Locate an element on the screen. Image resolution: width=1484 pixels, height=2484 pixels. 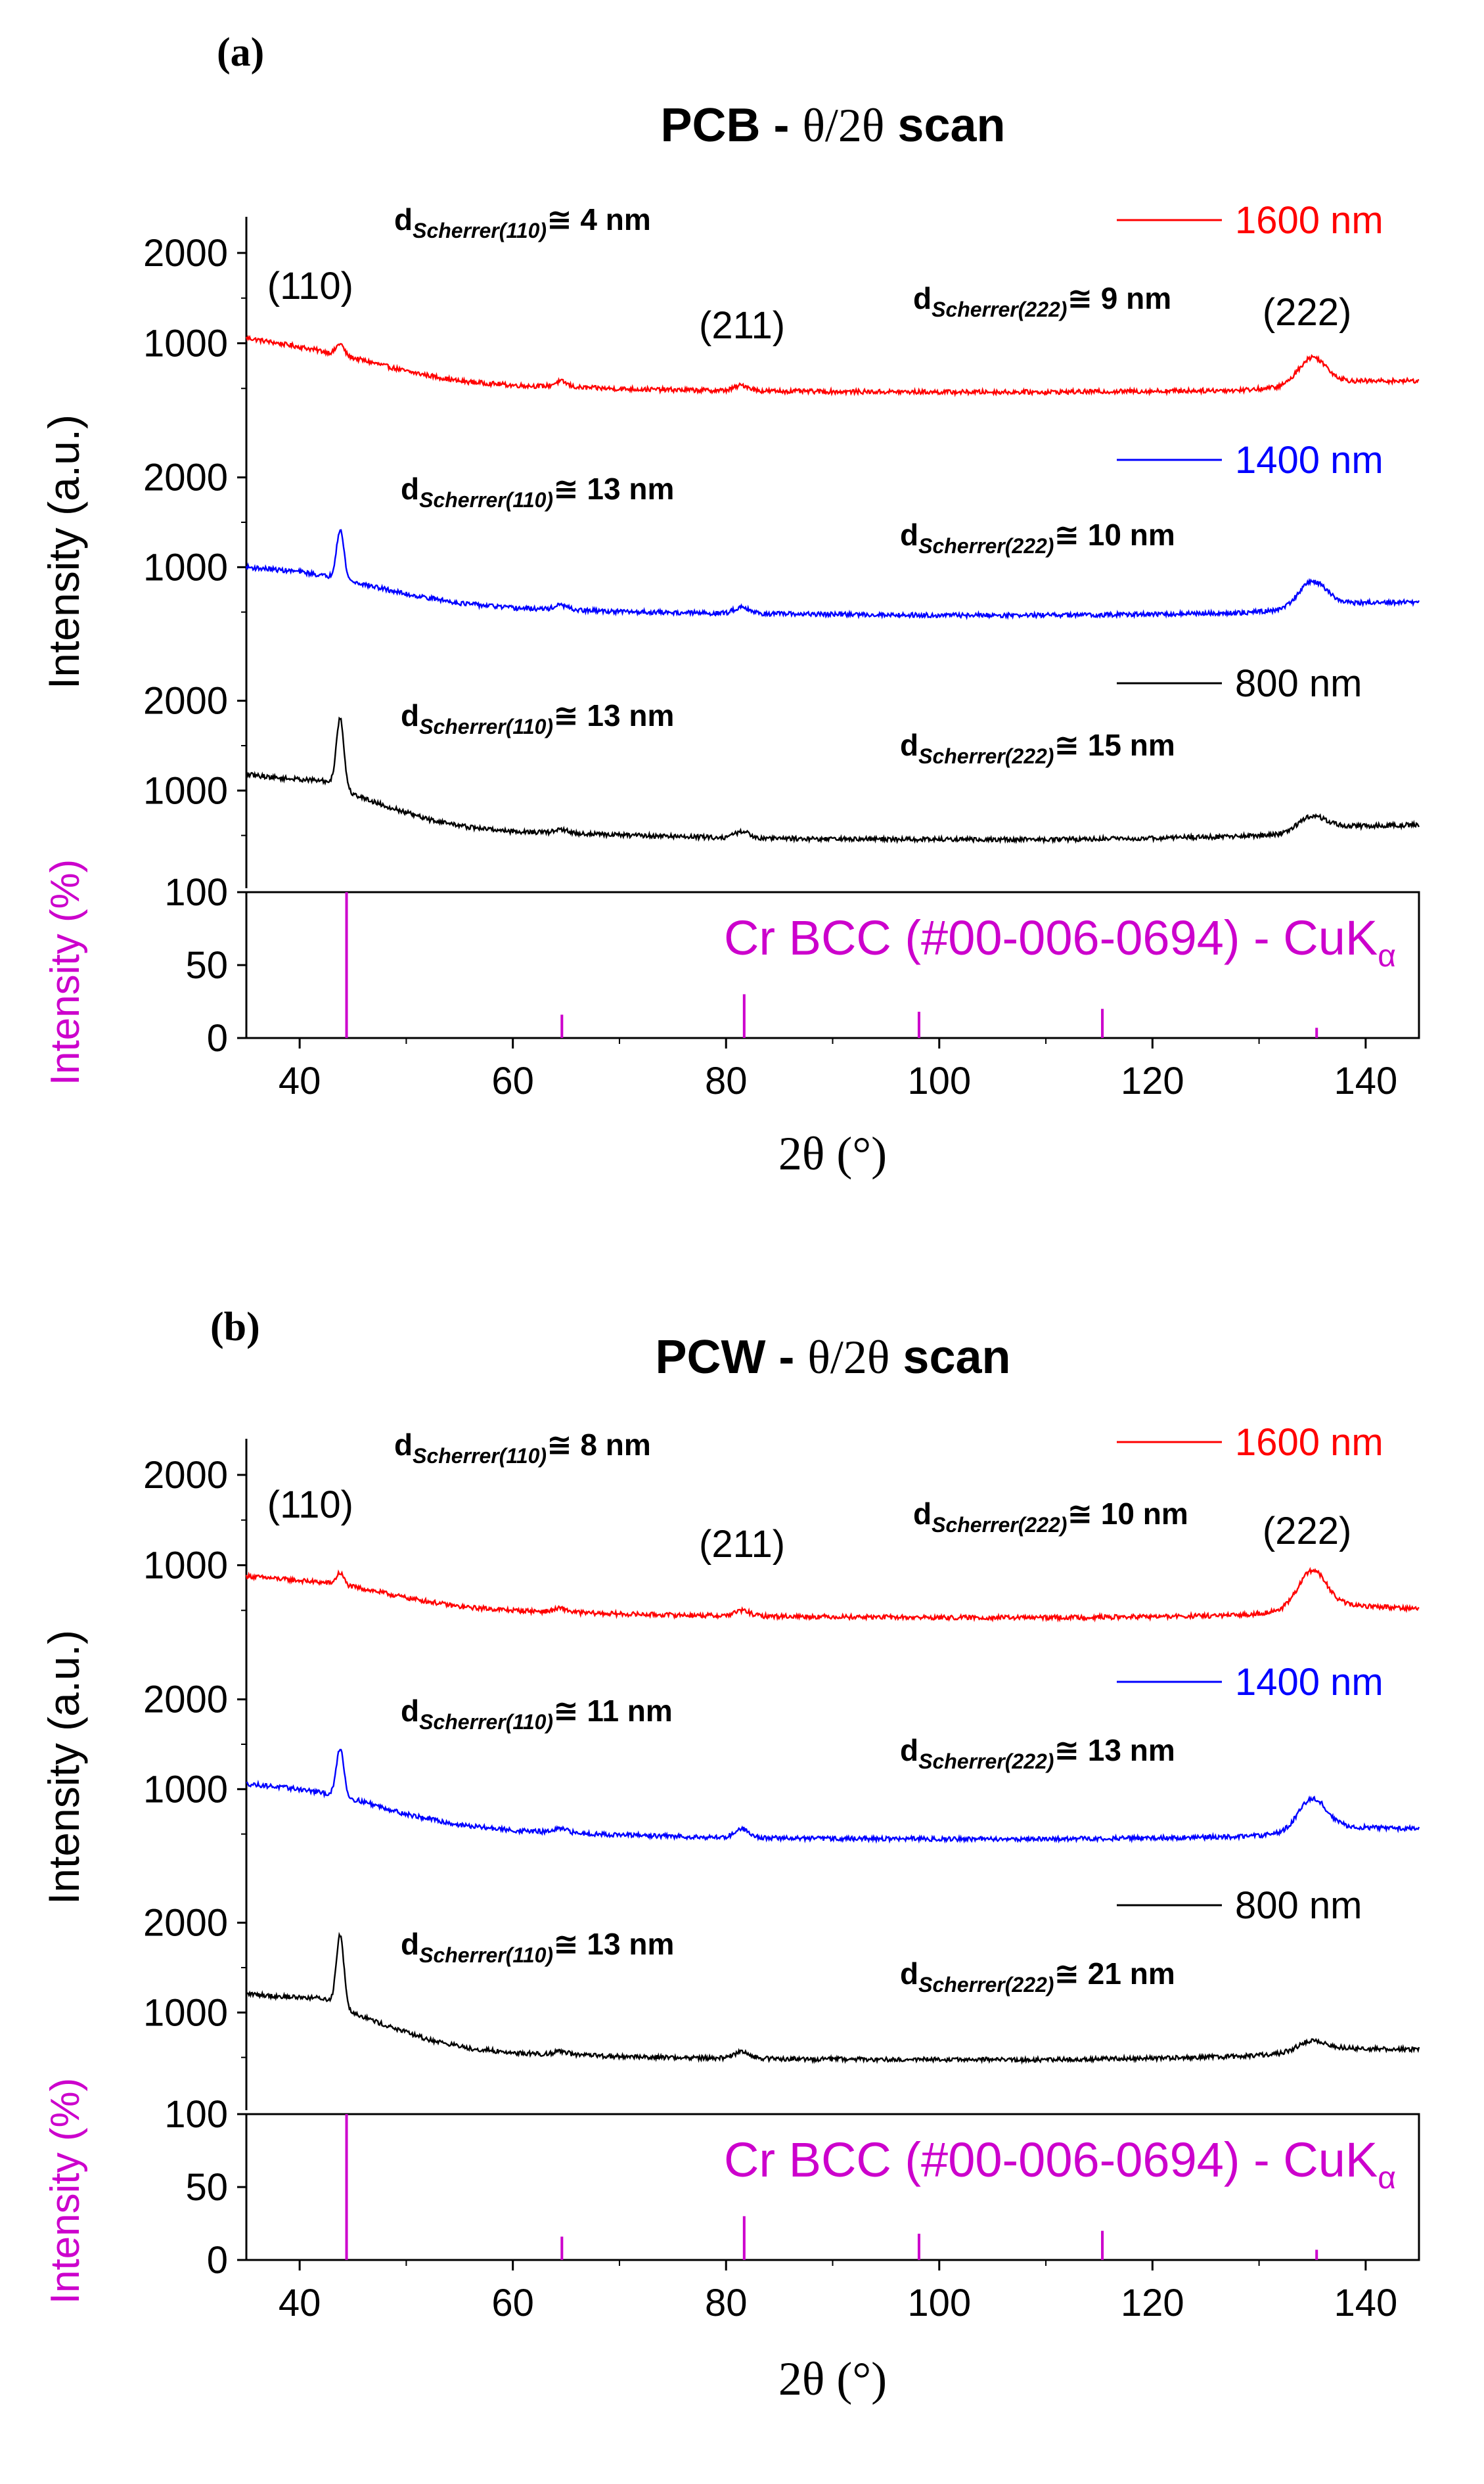
scherrer-annotation: dScherrer(110)≅ 4 nm is located at coordinates (522, 222).